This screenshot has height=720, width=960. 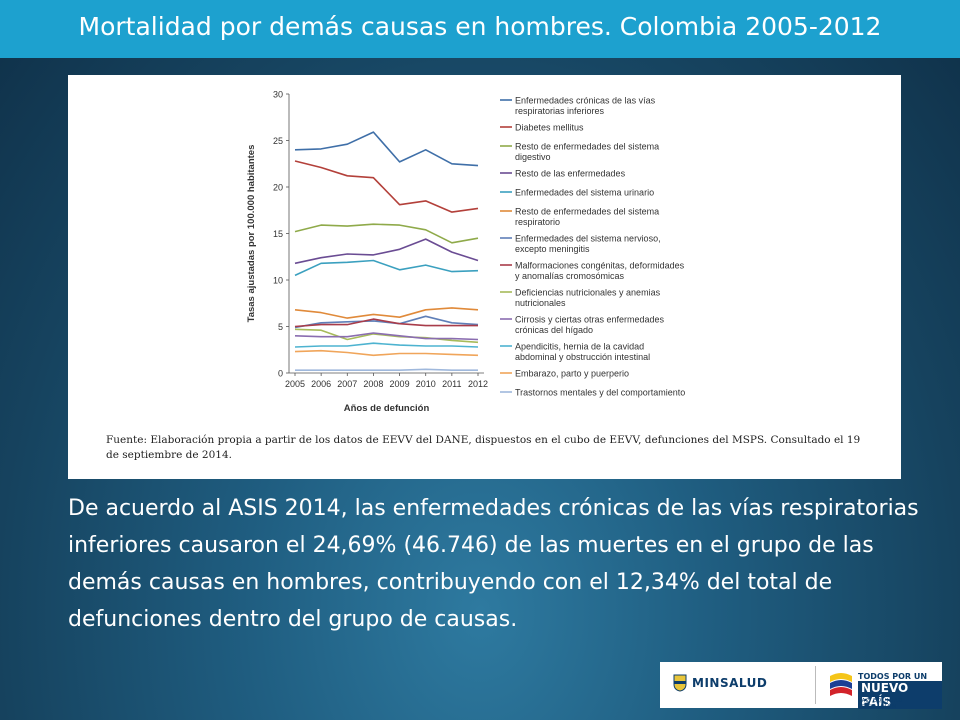 What do you see at coordinates (900, 695) in the screenshot?
I see `tpn-logo-line2: NUEVO PAÍS` at bounding box center [900, 695].